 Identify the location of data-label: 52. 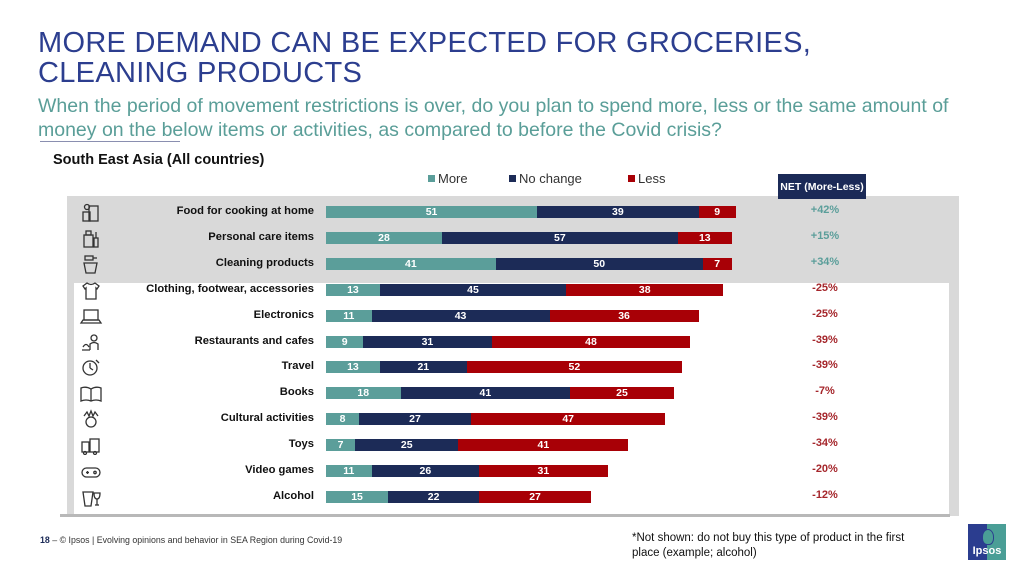
(574, 367).